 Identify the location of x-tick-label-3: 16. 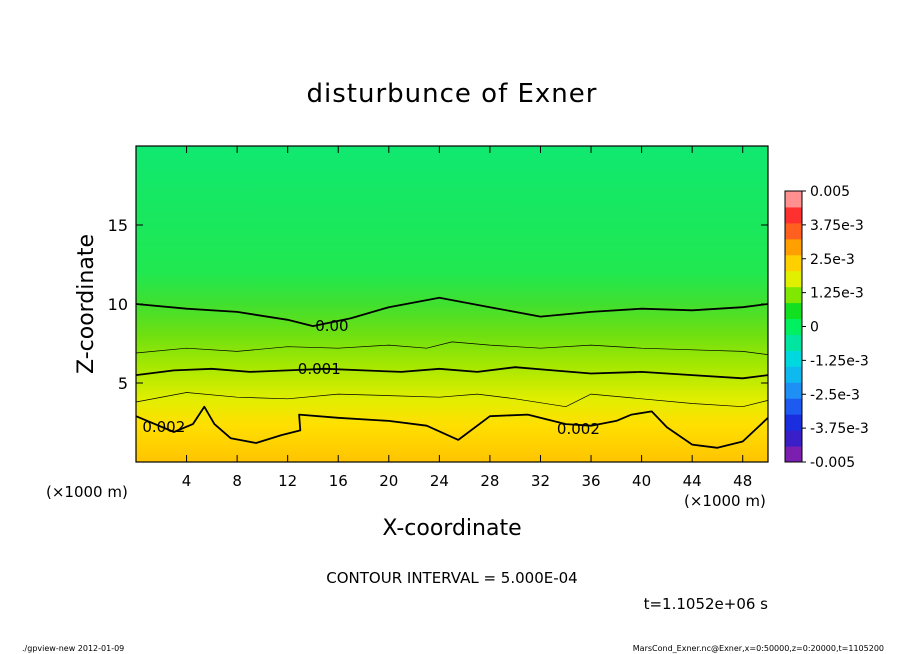
(338, 481).